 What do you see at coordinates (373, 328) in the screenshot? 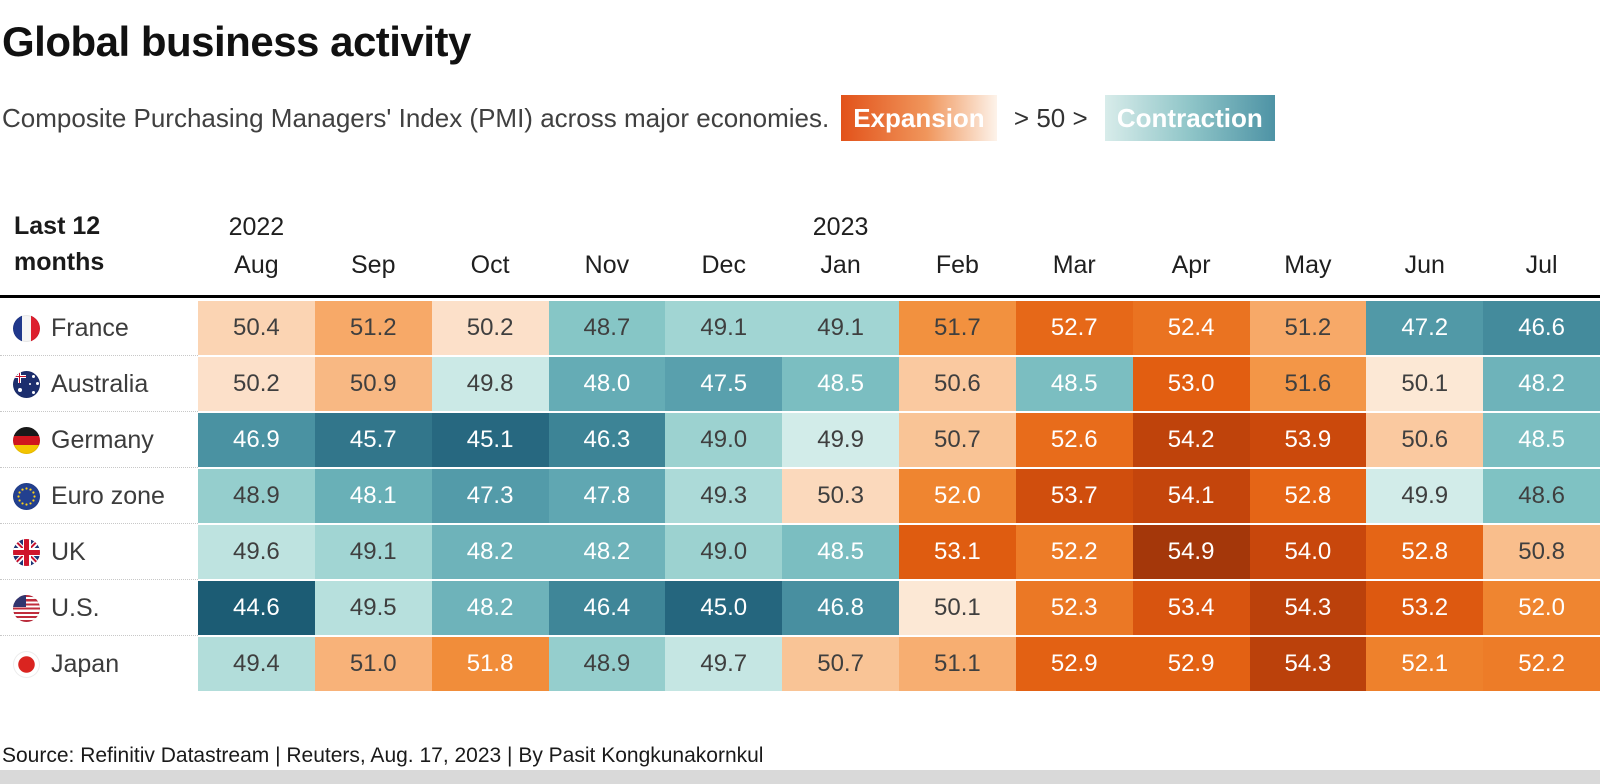
I see `pmi-cell: 51.2` at bounding box center [373, 328].